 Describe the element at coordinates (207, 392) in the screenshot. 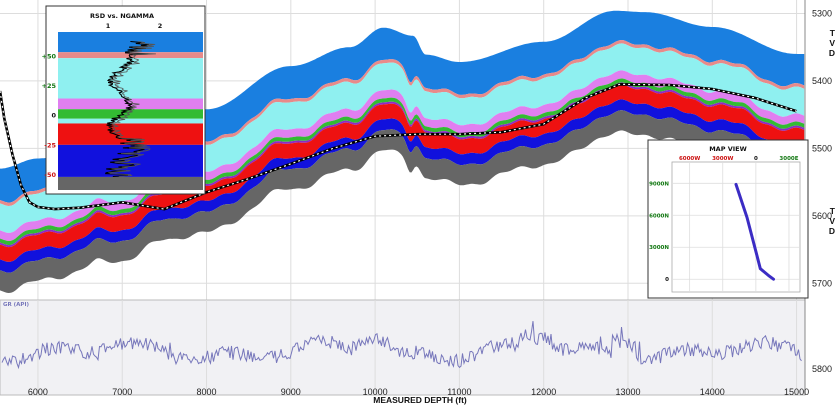

I see `x-tick-label-2: 8000` at that location.